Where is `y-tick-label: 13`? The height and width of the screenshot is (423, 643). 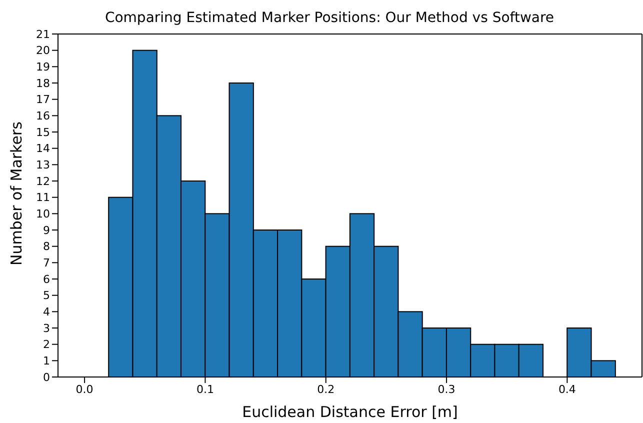
y-tick-label: 13 is located at coordinates (43, 165).